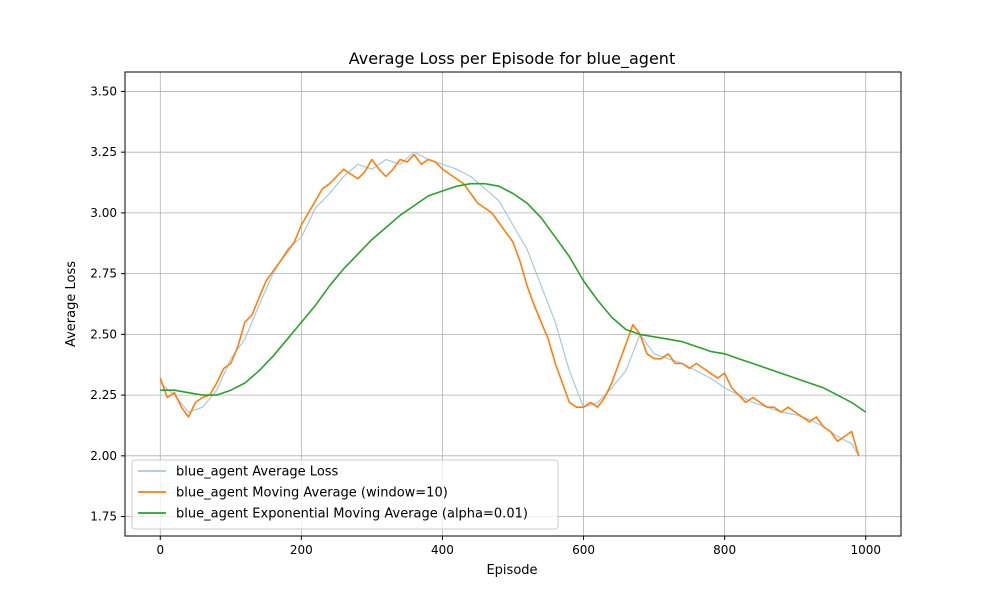  What do you see at coordinates (724, 550) in the screenshot?
I see `x-tick-label: 800` at bounding box center [724, 550].